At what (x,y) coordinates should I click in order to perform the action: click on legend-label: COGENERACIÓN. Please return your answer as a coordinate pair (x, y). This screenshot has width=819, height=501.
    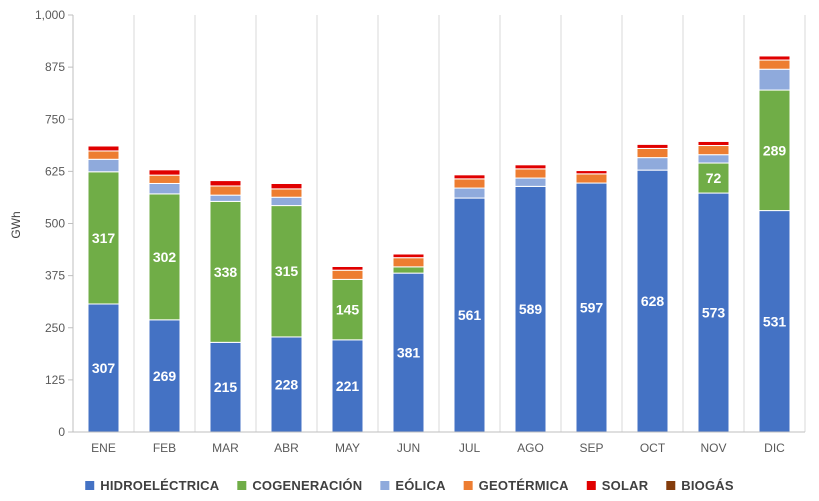
    Looking at the image, I should click on (307, 485).